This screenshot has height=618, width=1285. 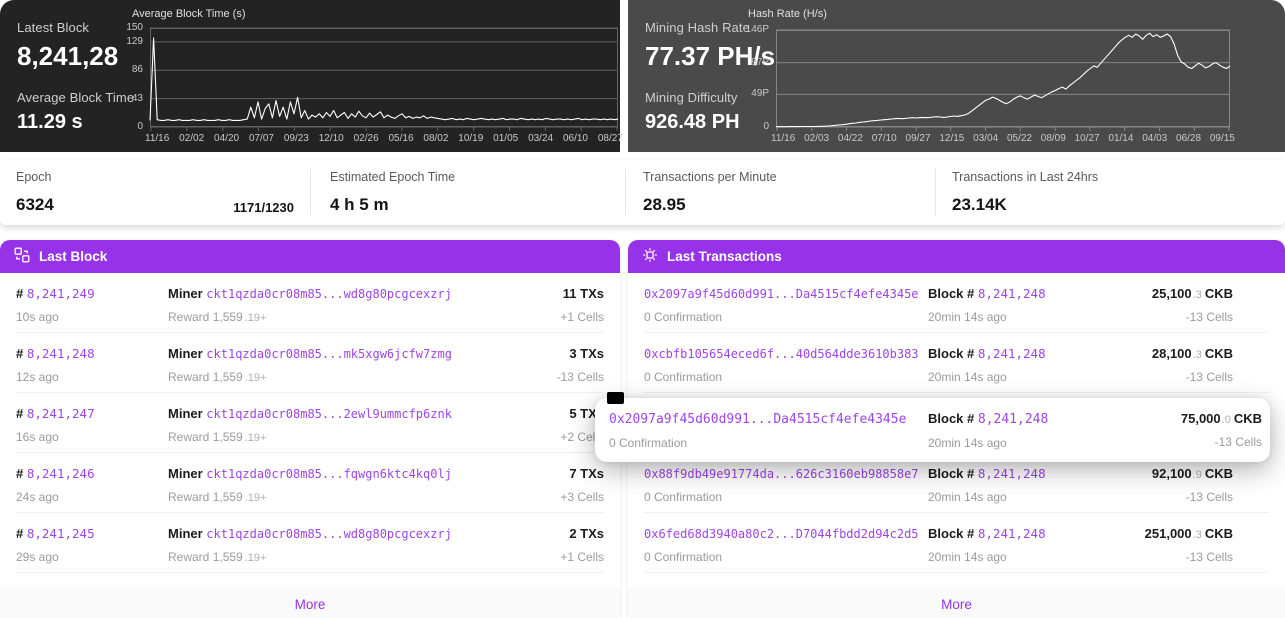 I want to click on transaction-hash-link: 0xcbfb105654eced6f...40d564dde3610b383, so click(x=781, y=354).